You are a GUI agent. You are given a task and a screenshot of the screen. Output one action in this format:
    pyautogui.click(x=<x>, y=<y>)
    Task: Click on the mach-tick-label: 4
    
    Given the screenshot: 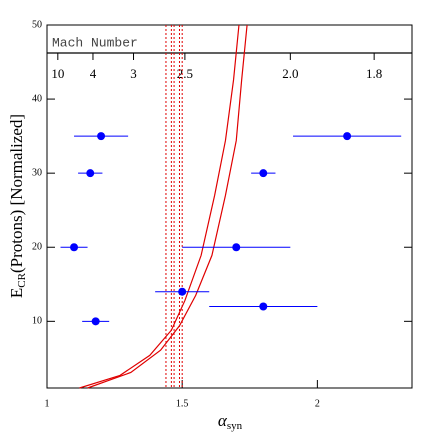 What is the action you would take?
    pyautogui.click(x=93, y=73)
    